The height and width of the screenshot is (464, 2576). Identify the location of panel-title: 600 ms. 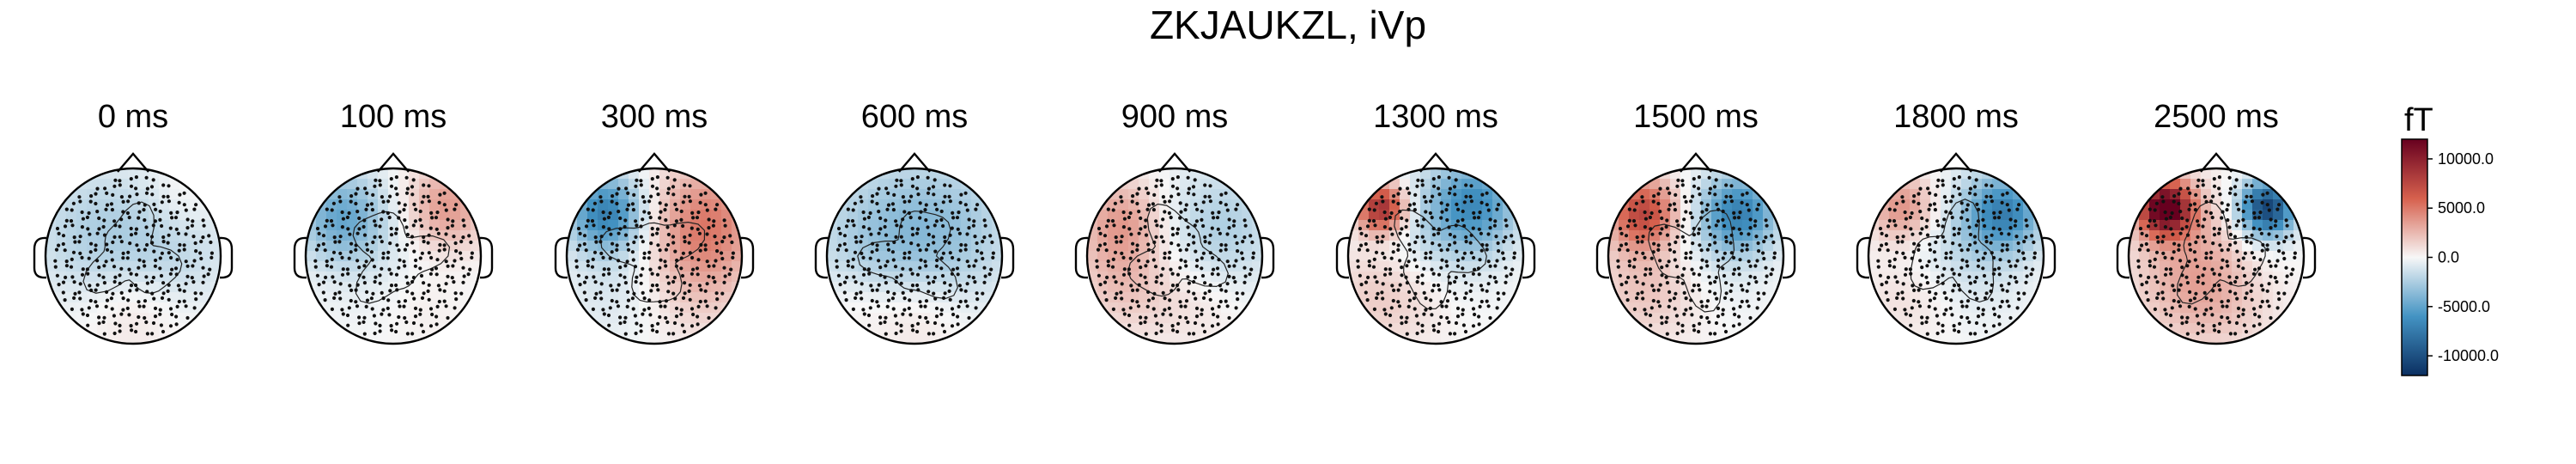
(915, 117).